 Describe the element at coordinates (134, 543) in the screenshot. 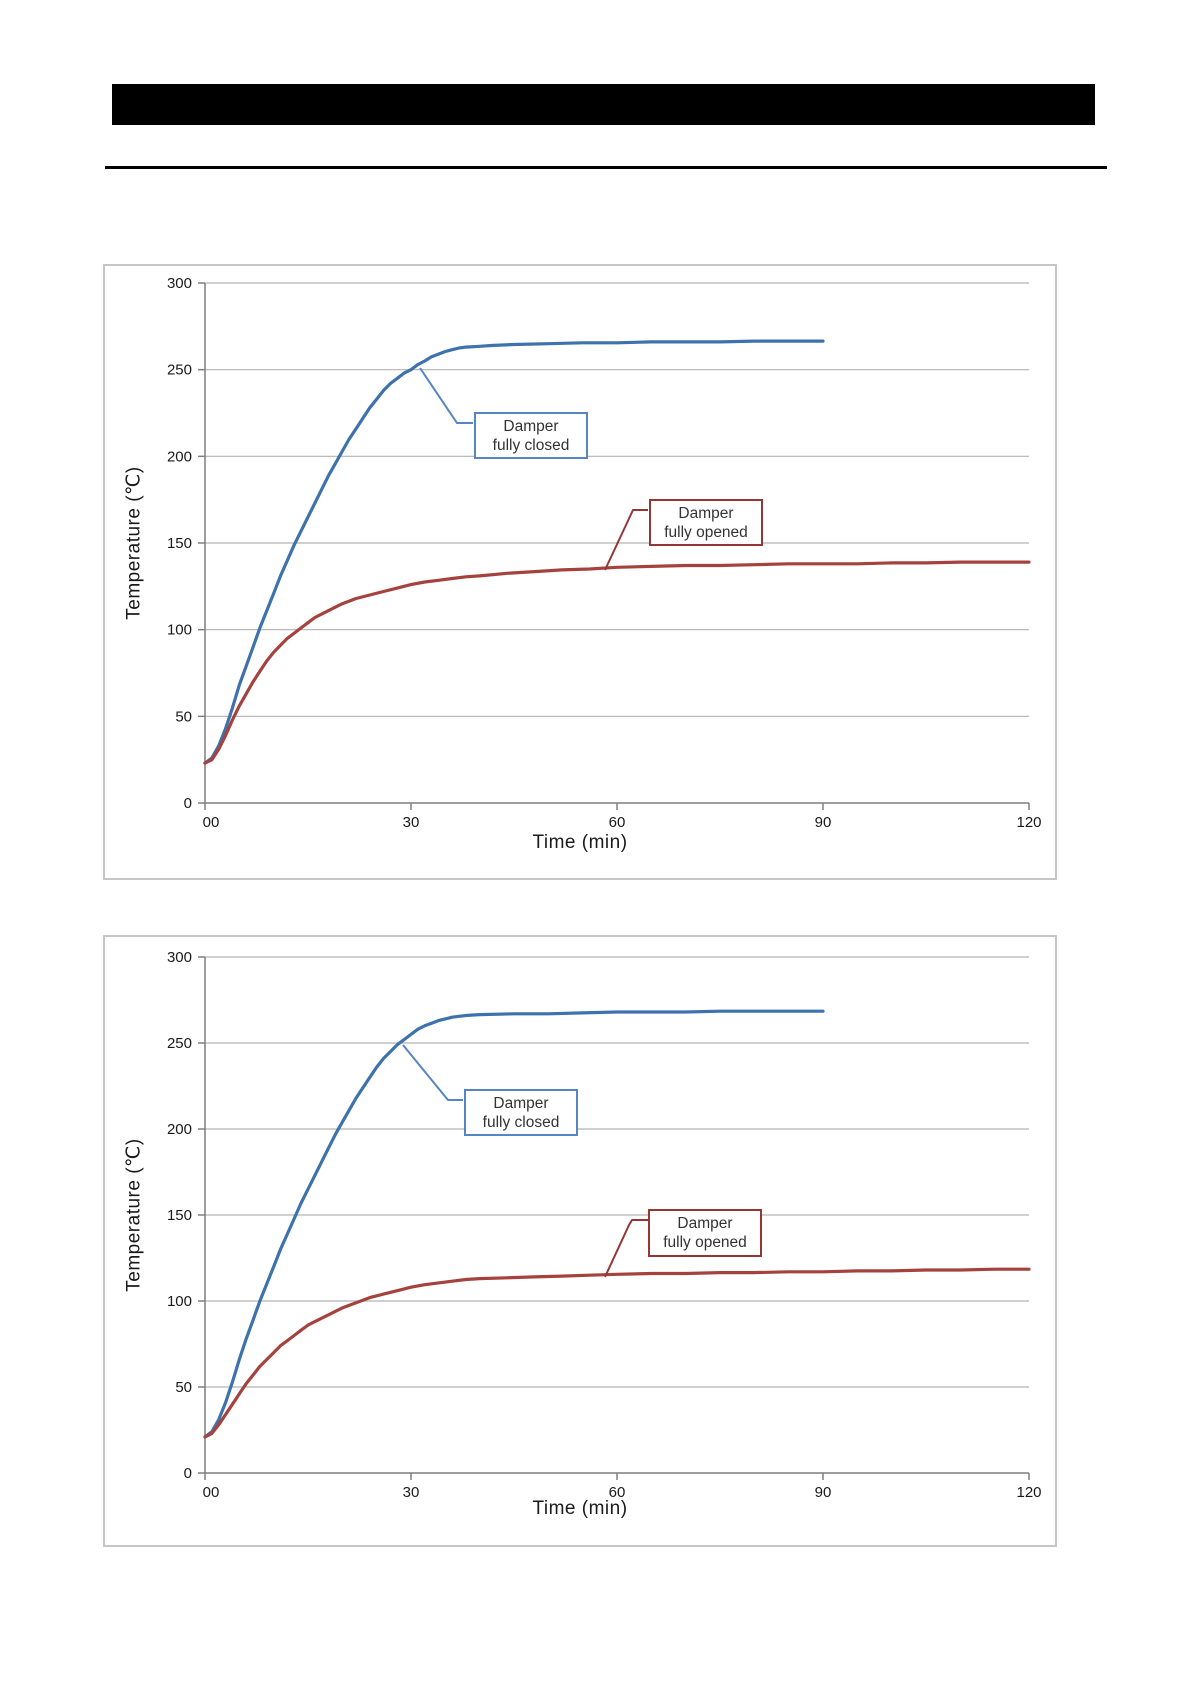

I see `y-axis-title-top: Temperature (℃)` at that location.